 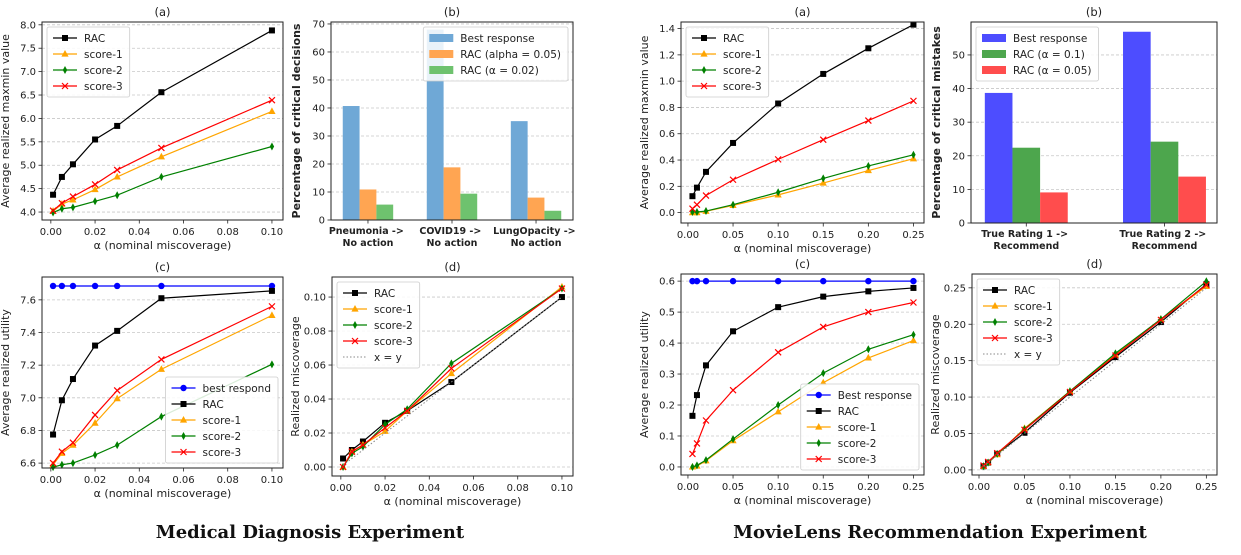 What do you see at coordinates (139, 232) in the screenshot?
I see `x-tick-label: 0.04` at bounding box center [139, 232].